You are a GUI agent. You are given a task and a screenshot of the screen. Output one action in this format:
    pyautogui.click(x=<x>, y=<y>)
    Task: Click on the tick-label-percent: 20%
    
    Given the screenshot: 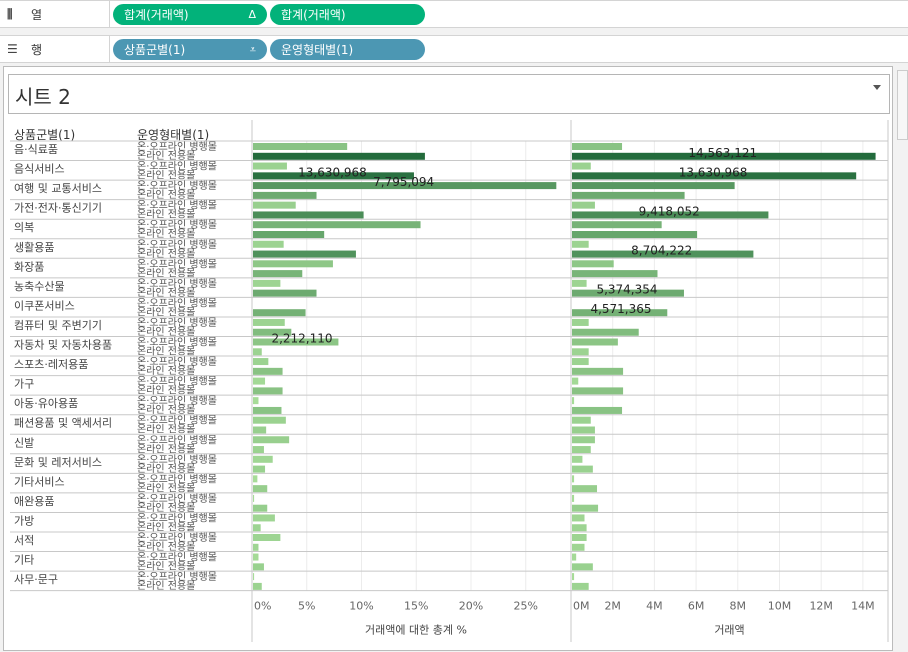 What is the action you would take?
    pyautogui.click(x=471, y=606)
    